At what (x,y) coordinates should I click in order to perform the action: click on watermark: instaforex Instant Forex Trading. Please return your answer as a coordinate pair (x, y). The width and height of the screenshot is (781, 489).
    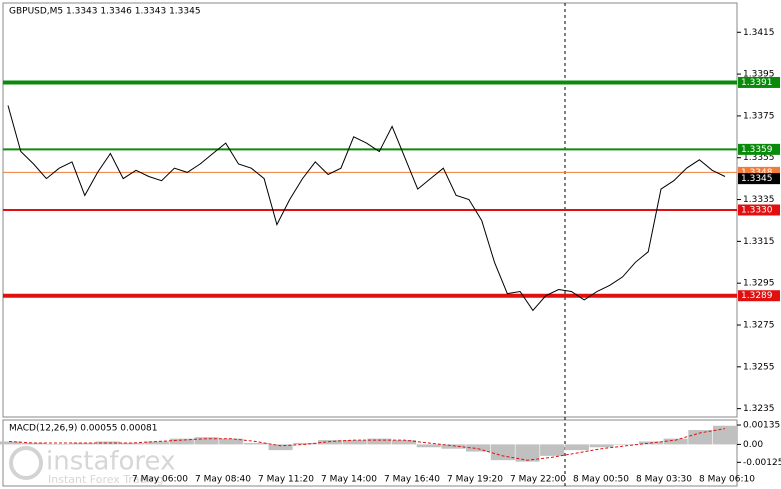
    Looking at the image, I should click on (92, 466).